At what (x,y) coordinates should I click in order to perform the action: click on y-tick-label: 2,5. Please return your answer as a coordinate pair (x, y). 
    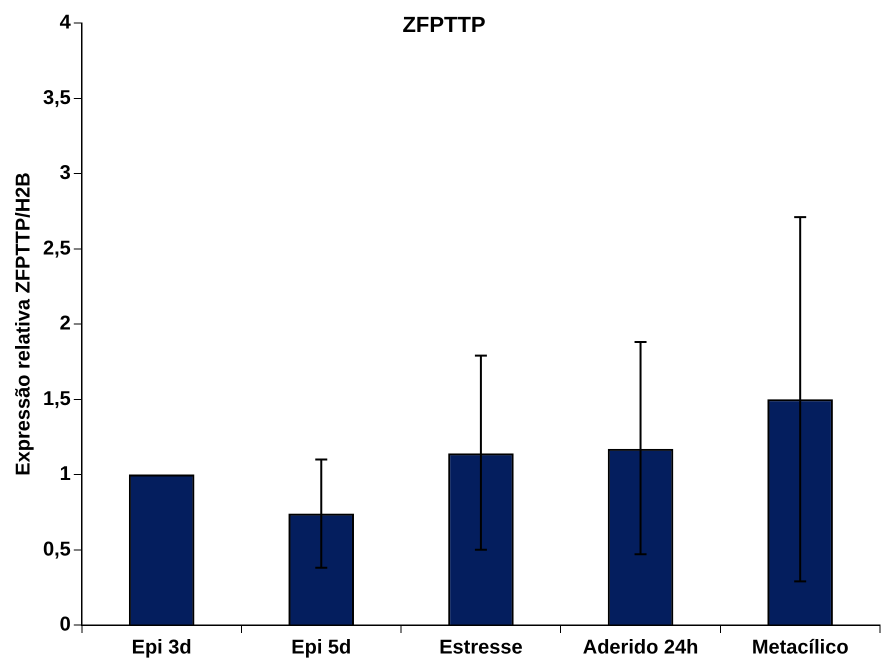
    Looking at the image, I should click on (56, 248).